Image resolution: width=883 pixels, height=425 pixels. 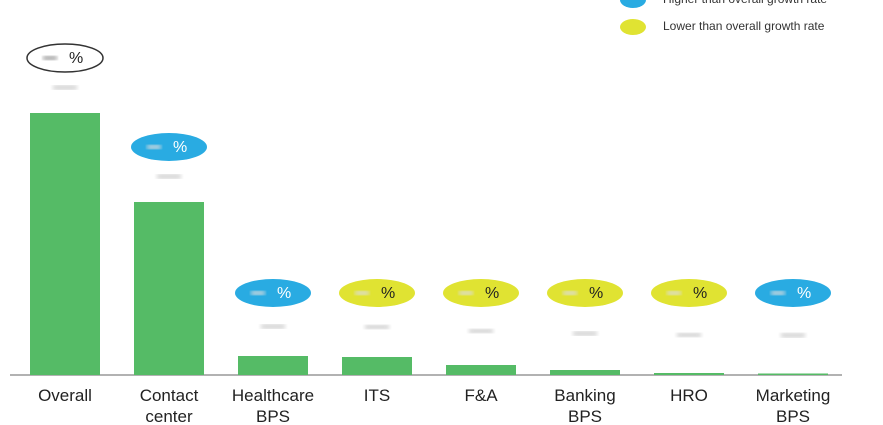 What do you see at coordinates (689, 395) in the screenshot?
I see `x-tick-label: HRO` at bounding box center [689, 395].